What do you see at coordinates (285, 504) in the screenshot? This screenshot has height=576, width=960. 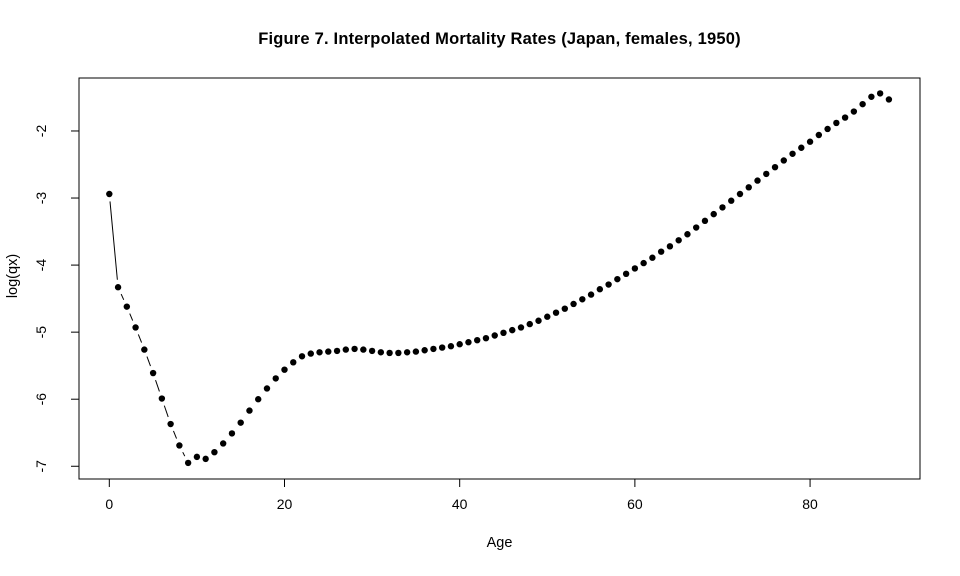 I see `x-tick-label: 20` at bounding box center [285, 504].